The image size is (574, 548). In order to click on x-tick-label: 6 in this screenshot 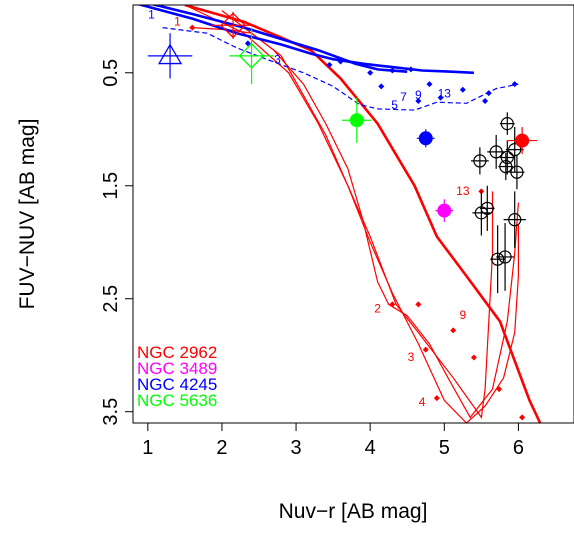, I will do `click(518, 448)`.